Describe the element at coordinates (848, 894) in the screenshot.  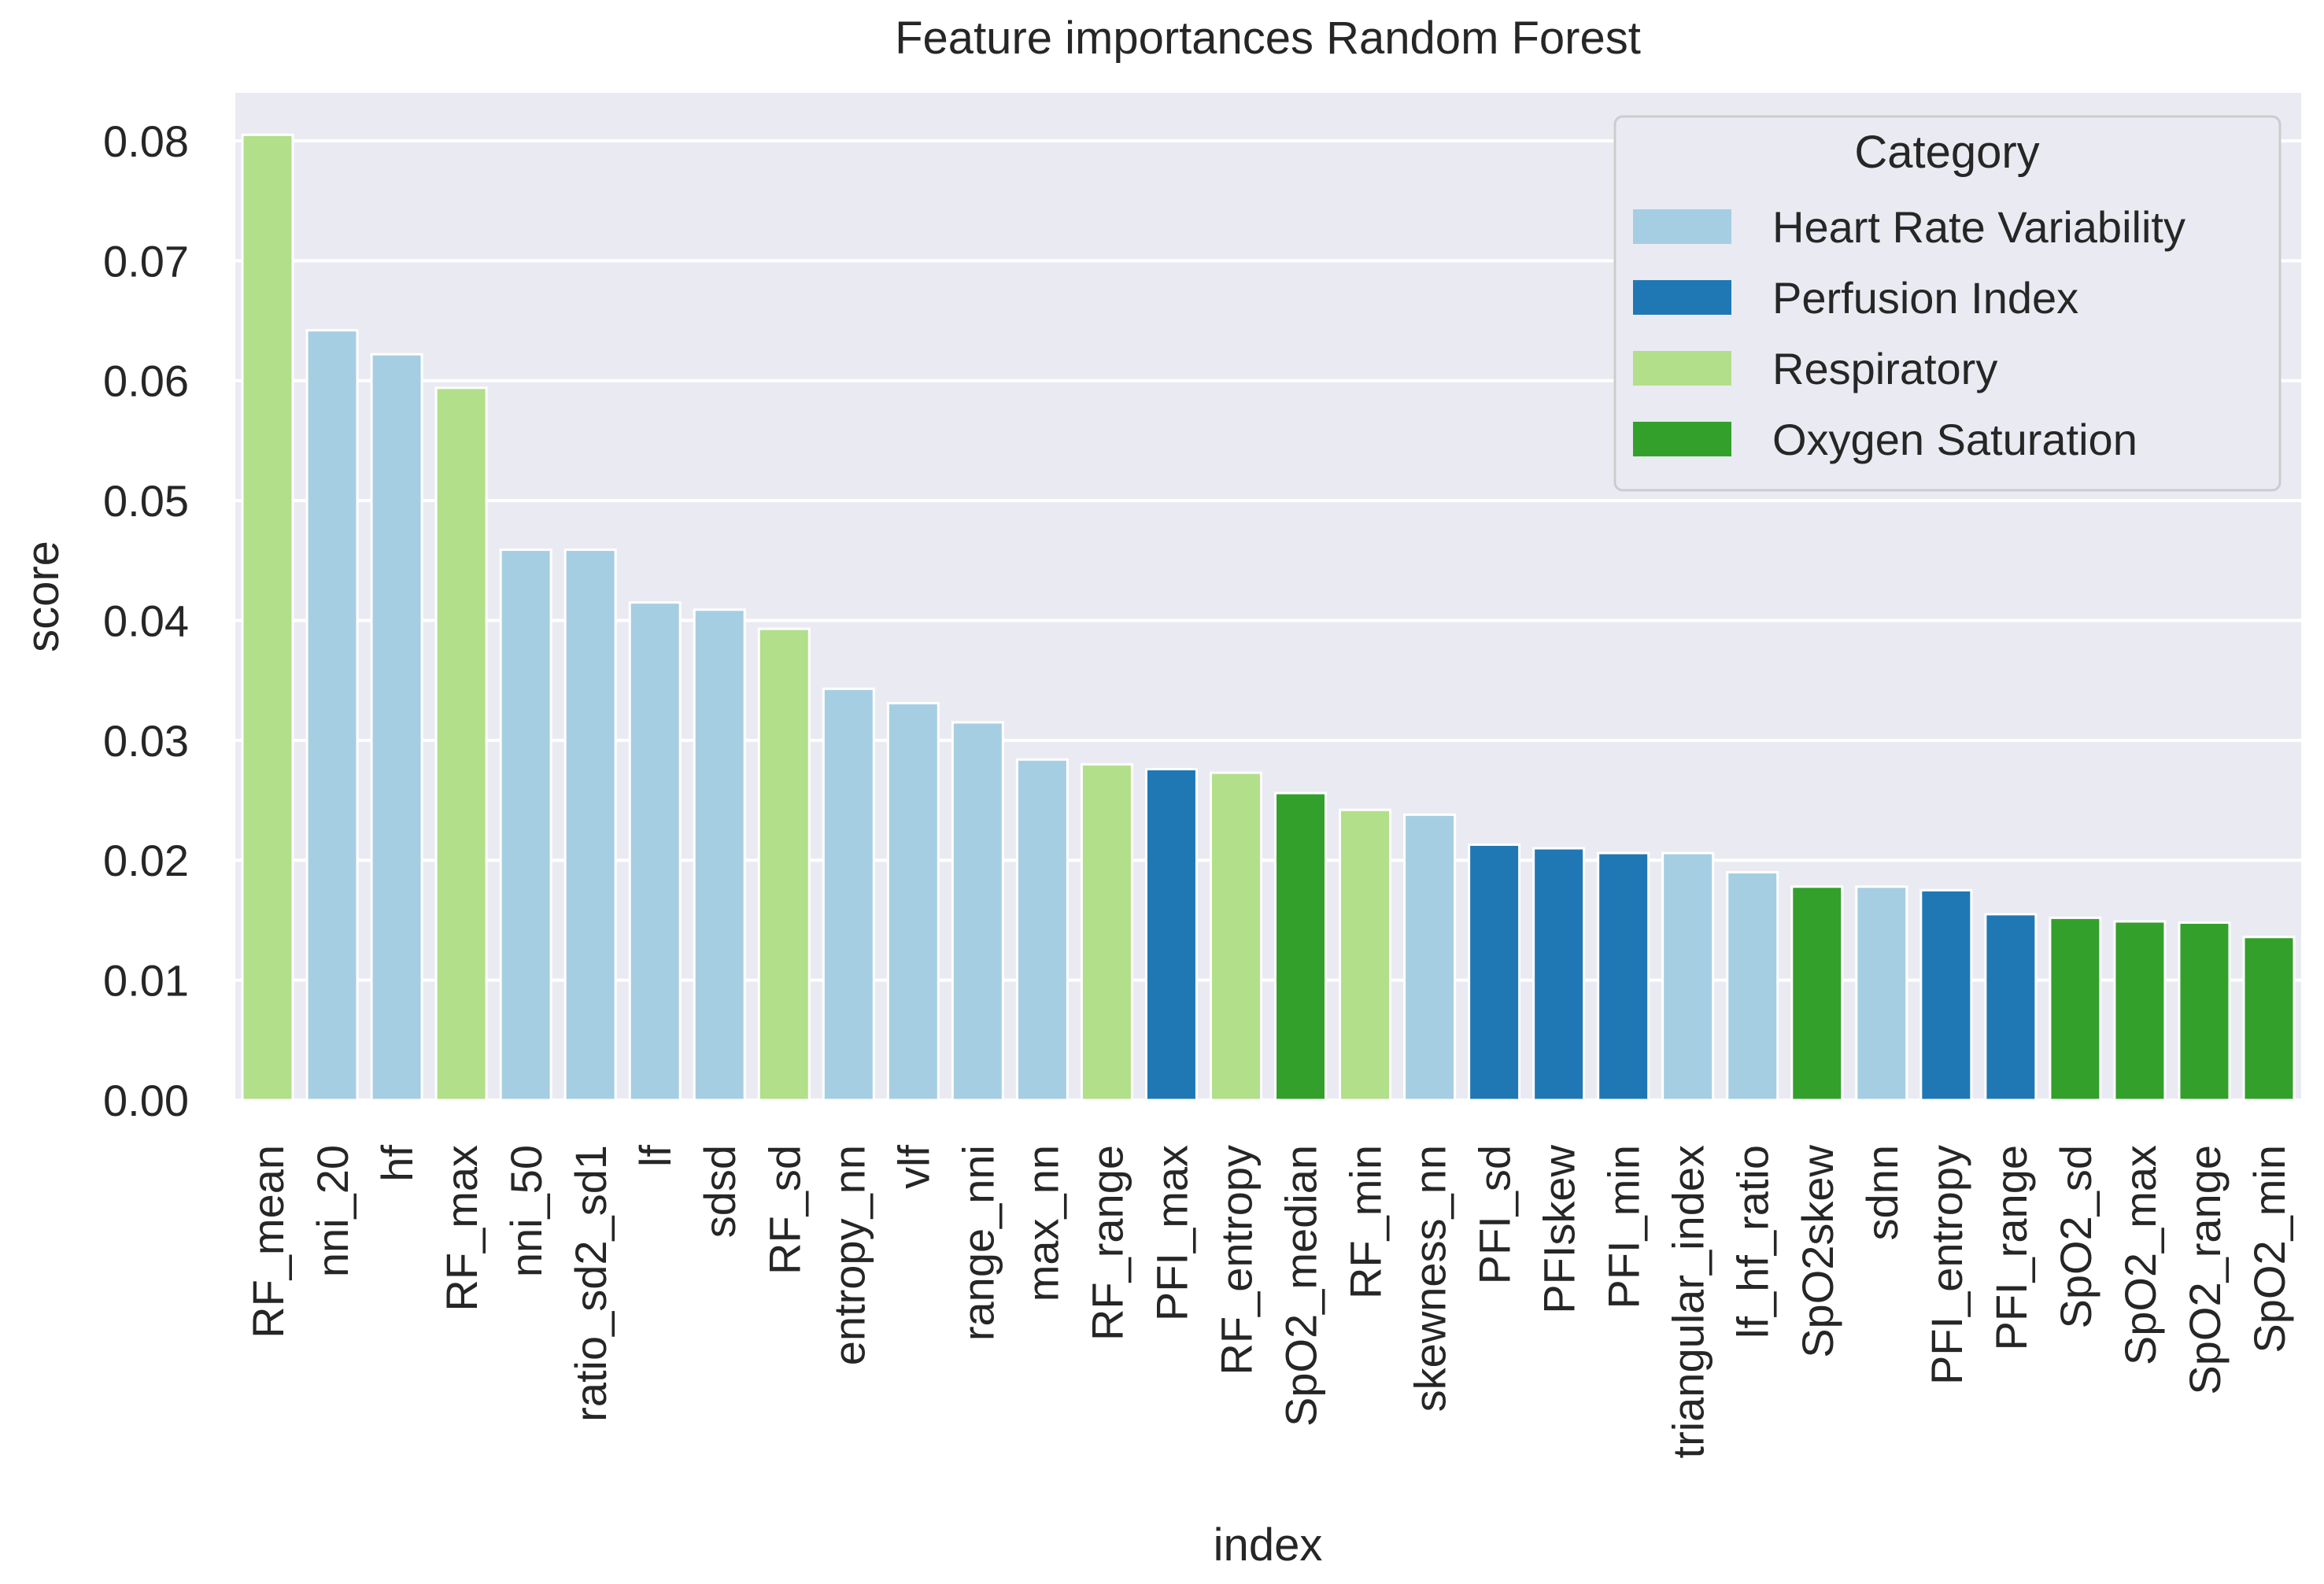
I see `bar-entropy_nn` at that location.